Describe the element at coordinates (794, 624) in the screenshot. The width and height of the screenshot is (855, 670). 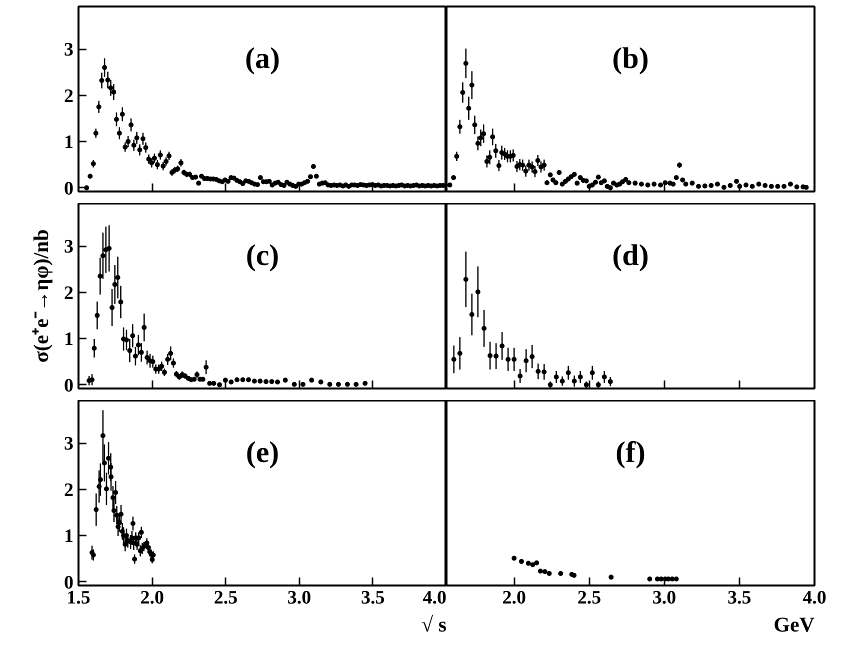
I see `x-axis-title: GeV` at that location.